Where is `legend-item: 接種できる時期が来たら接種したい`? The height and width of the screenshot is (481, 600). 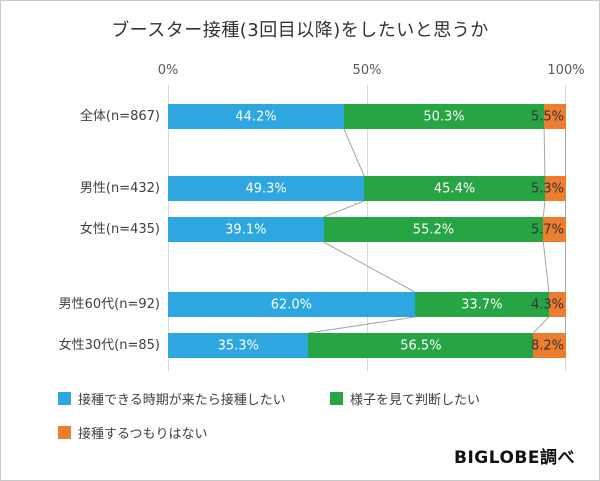
legend-item: 接種できる時期が来たら接種したい is located at coordinates (172, 398).